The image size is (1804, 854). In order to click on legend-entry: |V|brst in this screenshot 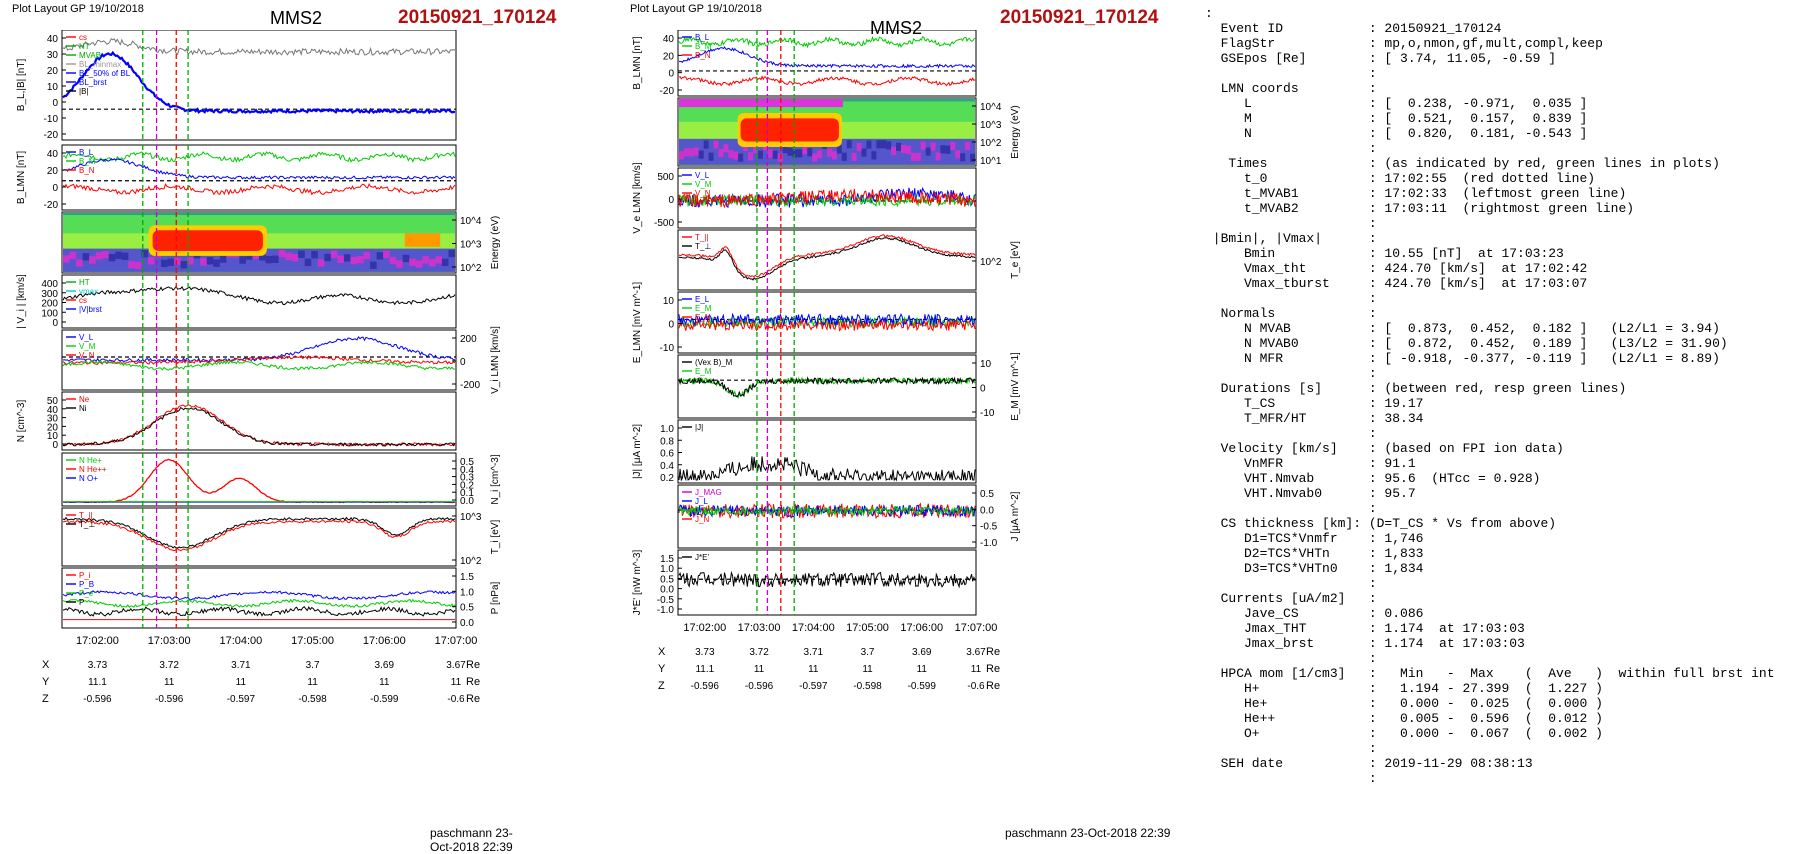, I will do `click(91, 309)`.